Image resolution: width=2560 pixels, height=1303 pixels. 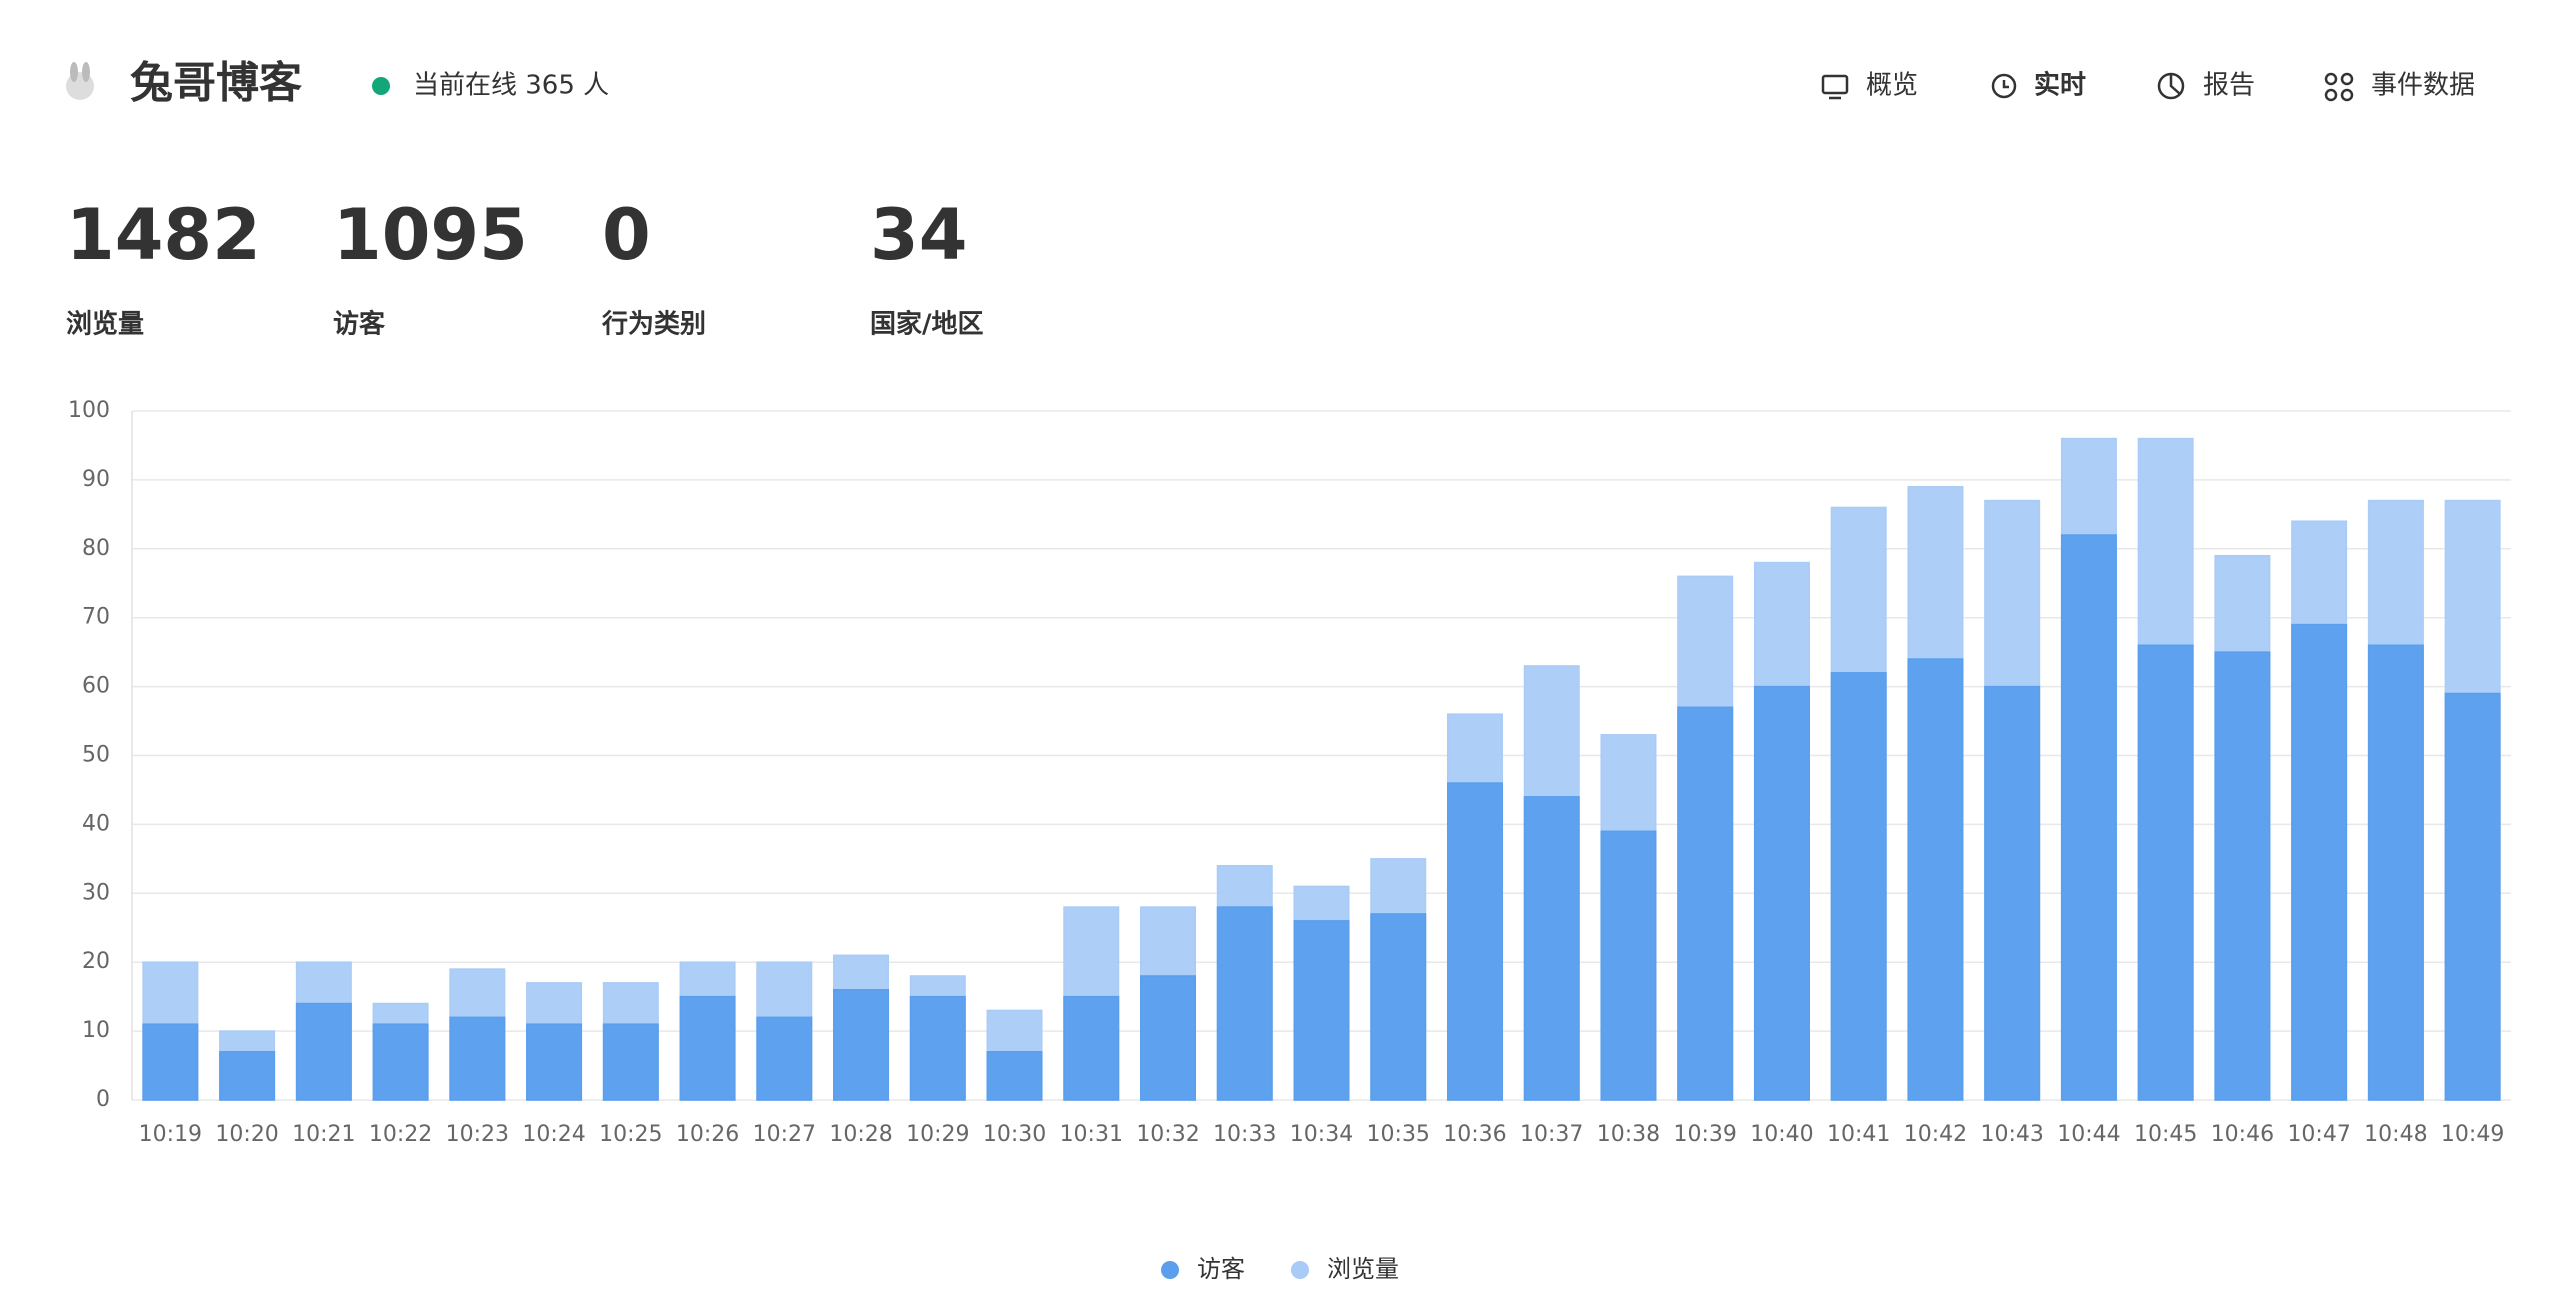 What do you see at coordinates (626, 235) in the screenshot?
I see `metric-value: 0` at bounding box center [626, 235].